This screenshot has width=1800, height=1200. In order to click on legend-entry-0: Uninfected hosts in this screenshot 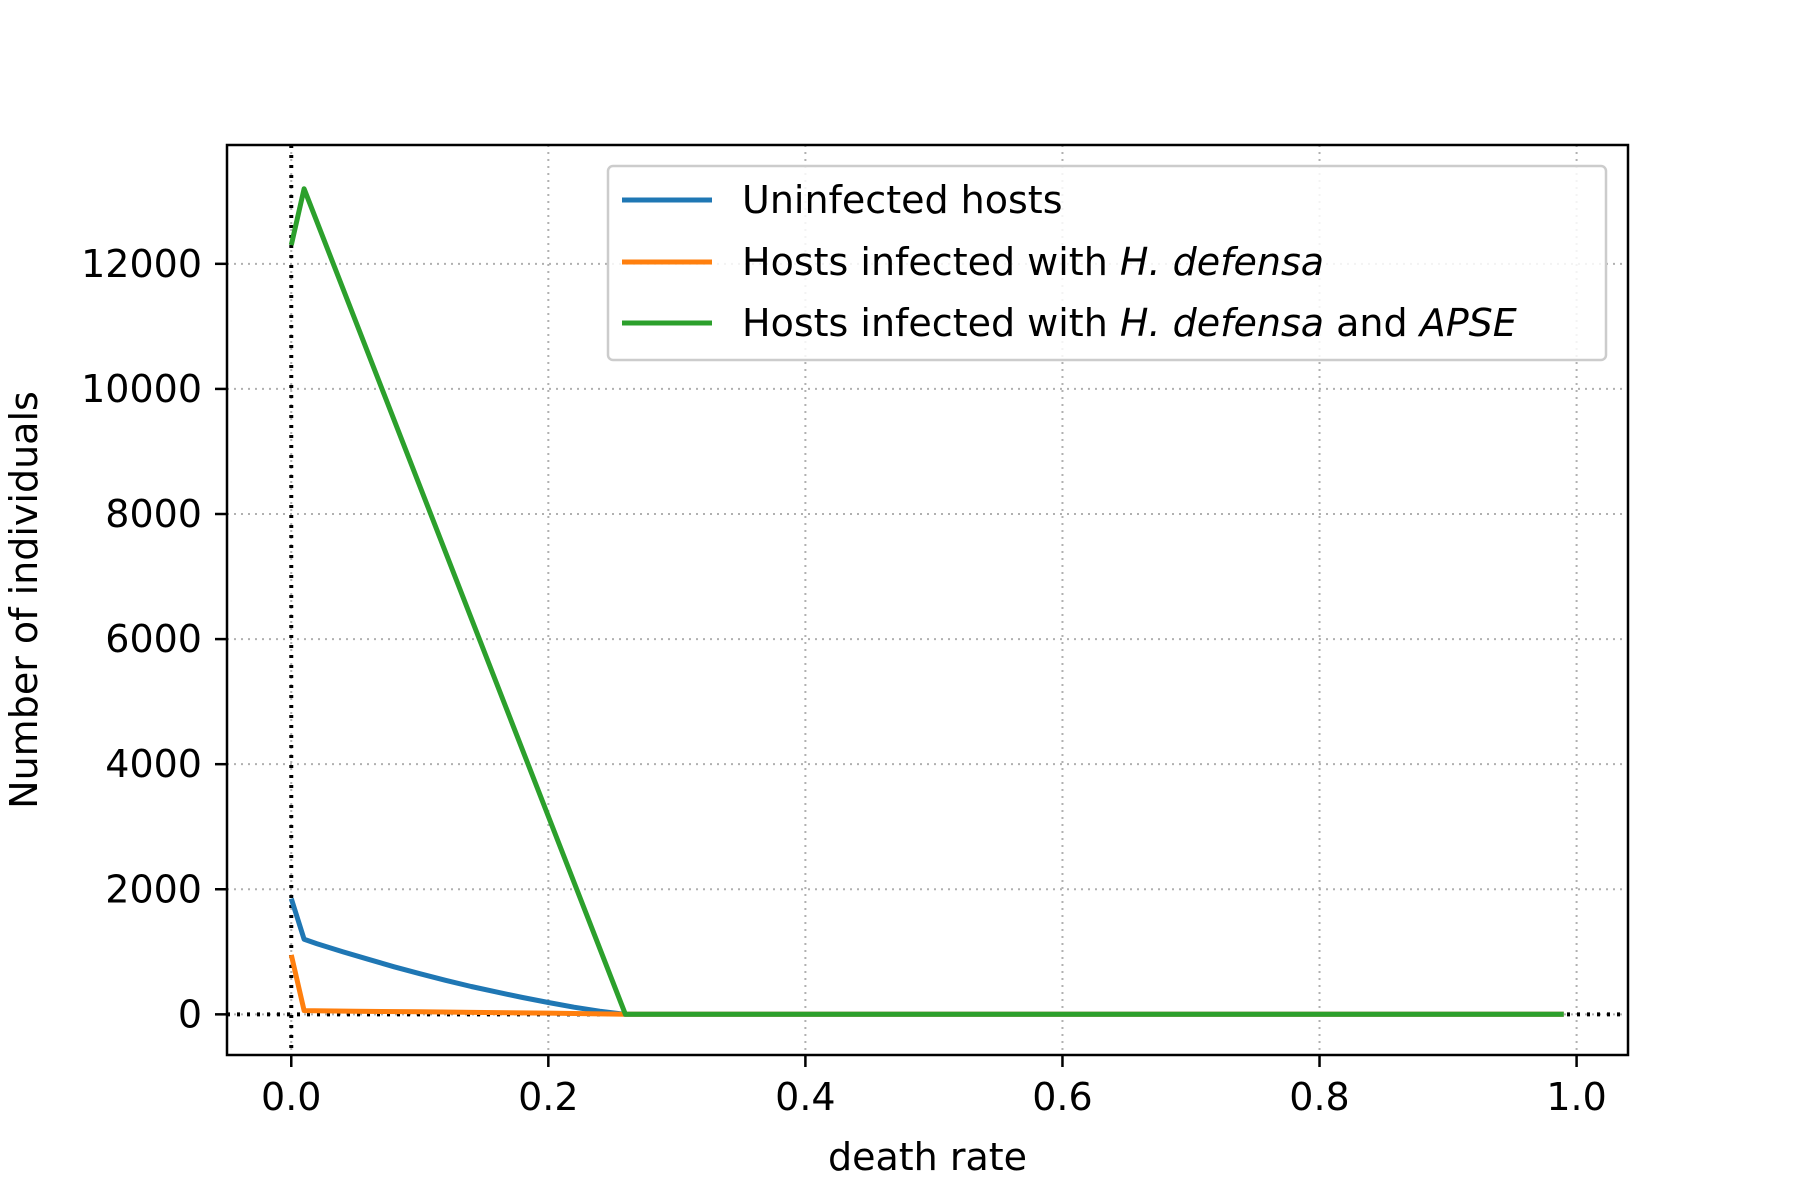, I will do `click(902, 200)`.